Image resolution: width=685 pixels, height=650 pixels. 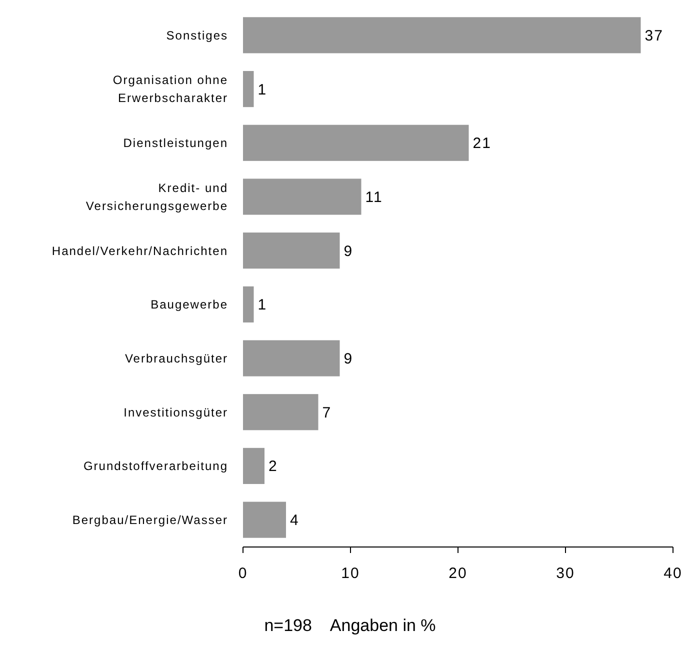 I want to click on data-label: 37, so click(x=654, y=35).